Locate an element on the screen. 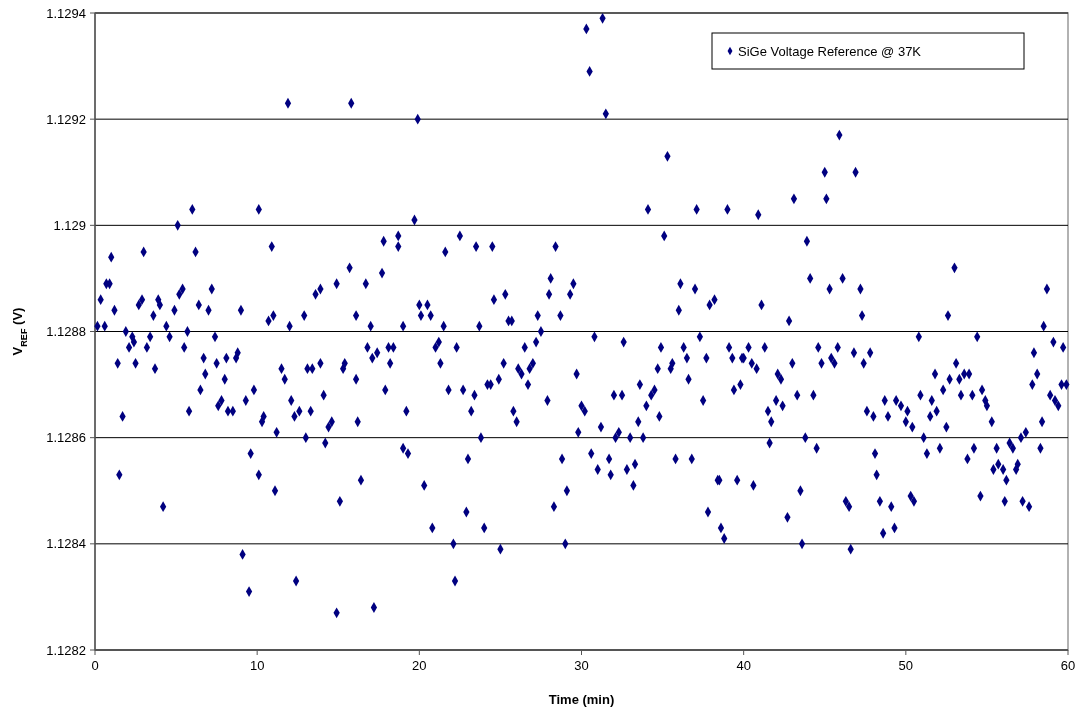  y-tick-label: 1.1294 is located at coordinates (66, 13).